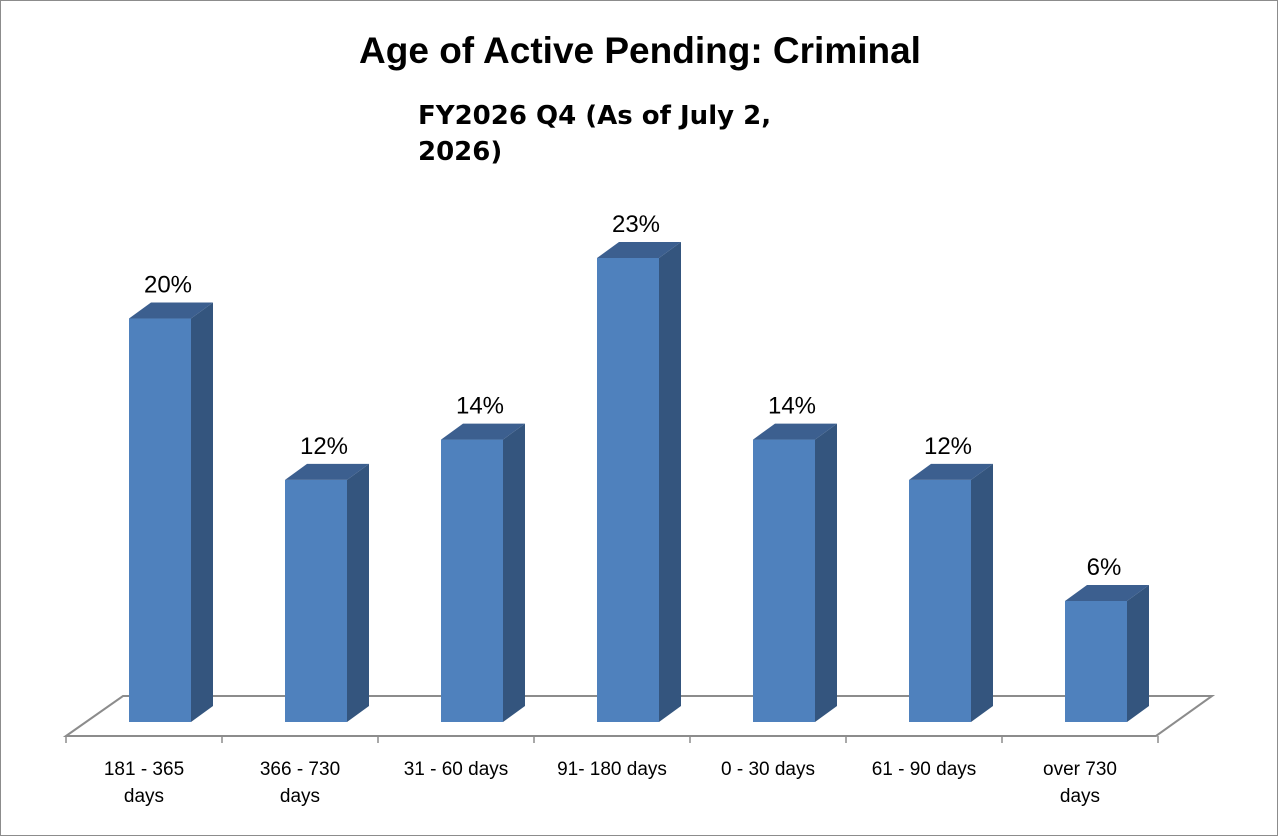  Describe the element at coordinates (612, 769) in the screenshot. I see `x-tick-label: 91- 180 days` at that location.